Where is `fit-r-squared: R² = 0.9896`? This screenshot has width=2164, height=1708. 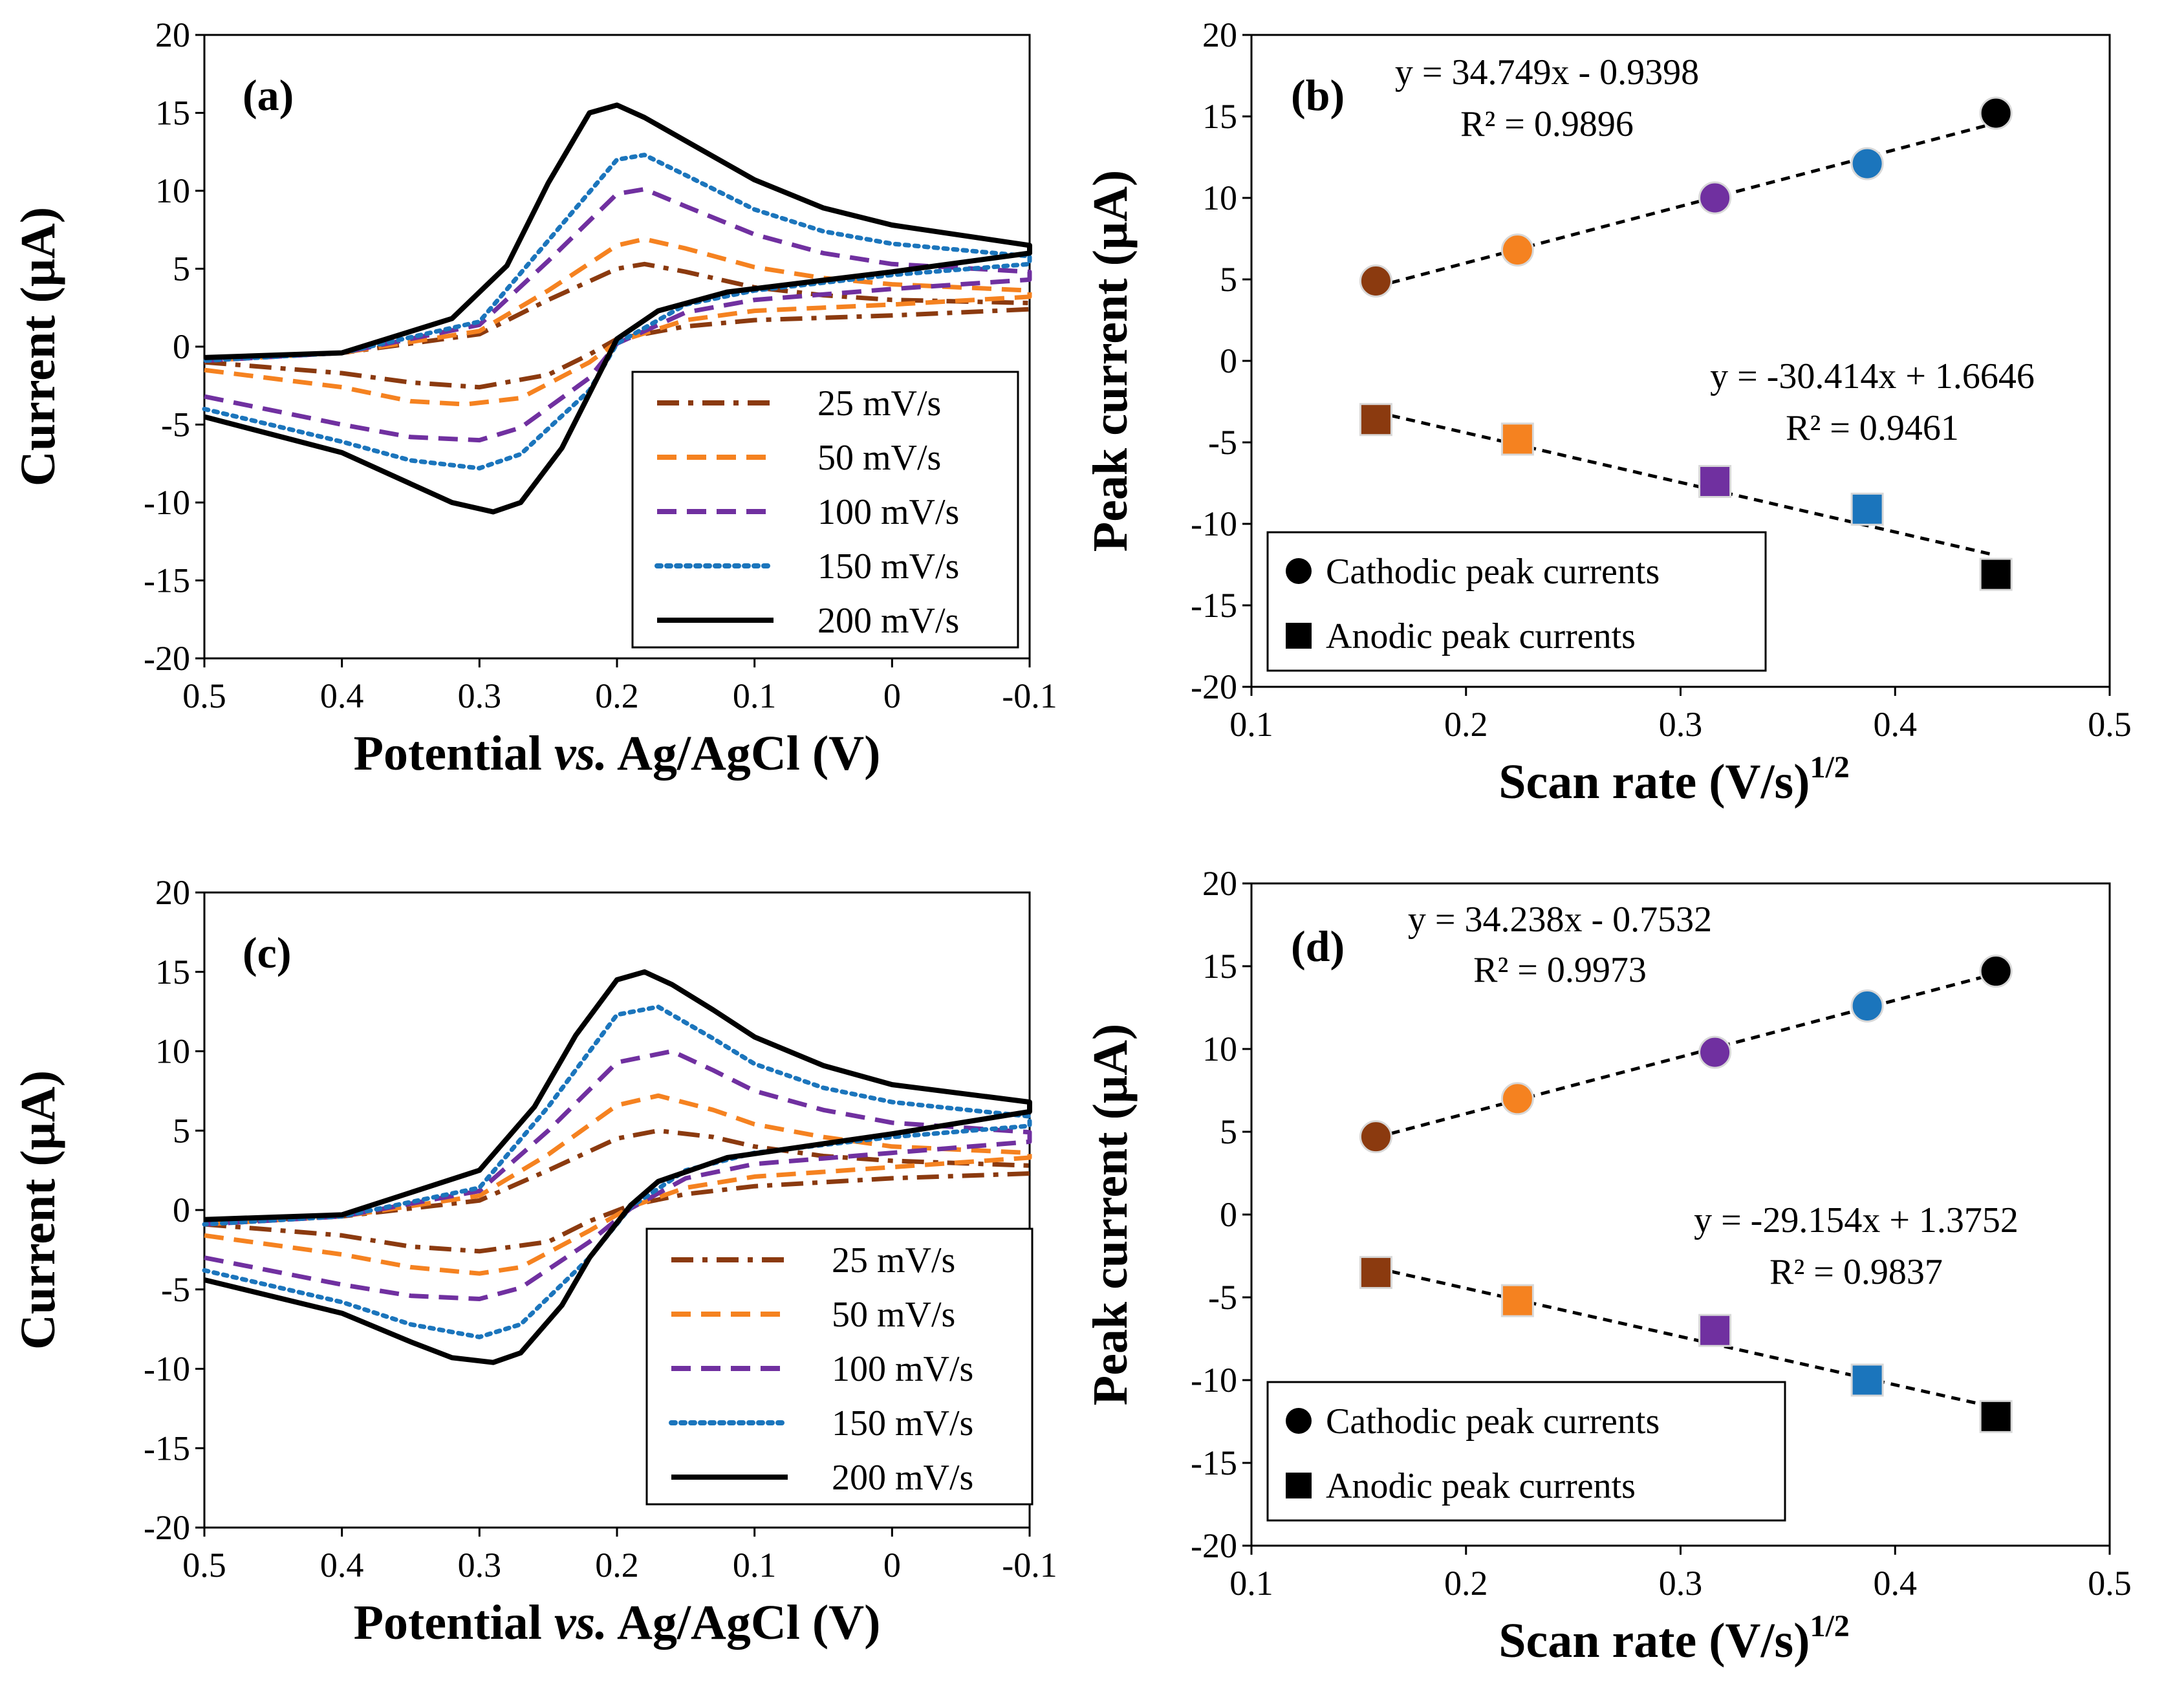 fit-r-squared: R² = 0.9896 is located at coordinates (1547, 124).